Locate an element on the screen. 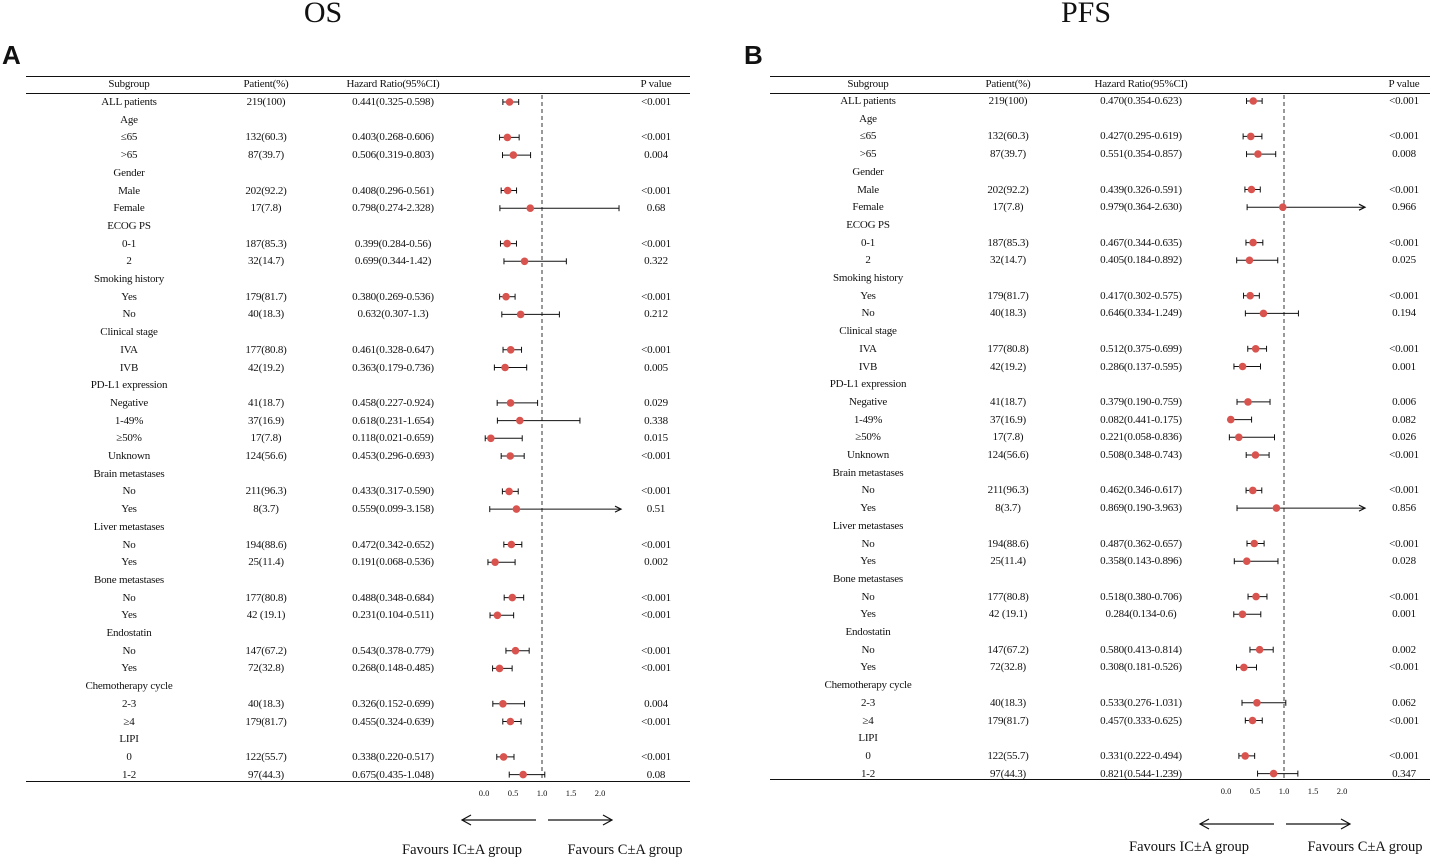 The height and width of the screenshot is (863, 1439). x-tick-label: 0.5 is located at coordinates (513, 793).